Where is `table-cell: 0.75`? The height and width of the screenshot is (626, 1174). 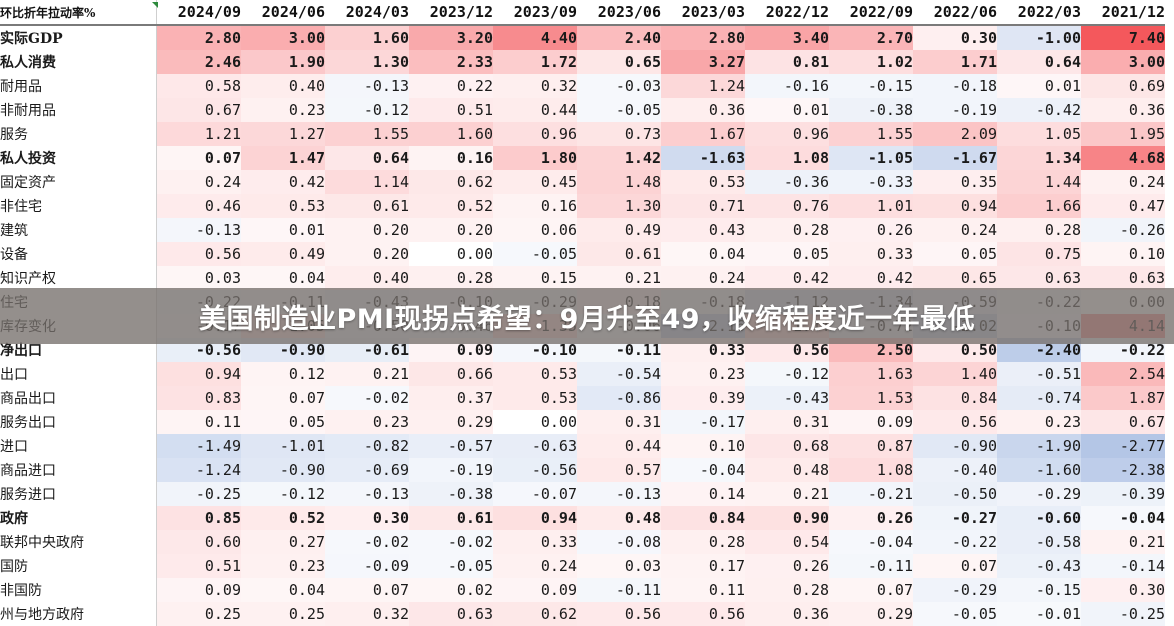 table-cell: 0.75 is located at coordinates (1039, 254).